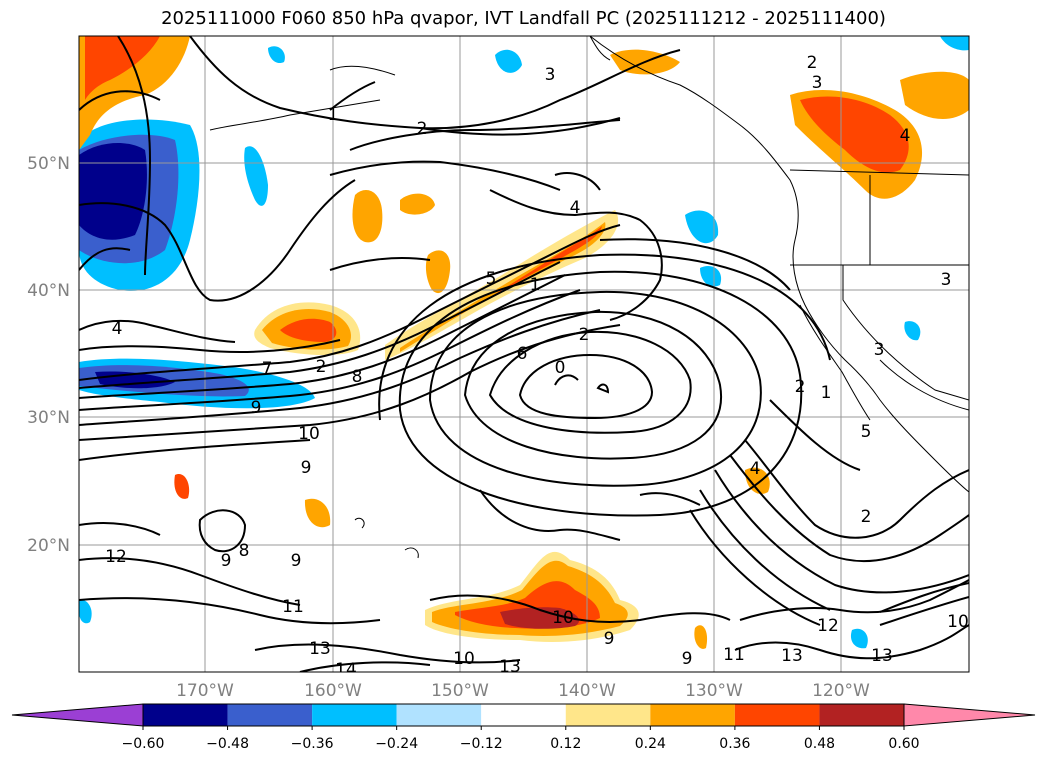 The image size is (1047, 765). What do you see at coordinates (267, 369) in the screenshot?
I see `contour-label: 7` at bounding box center [267, 369].